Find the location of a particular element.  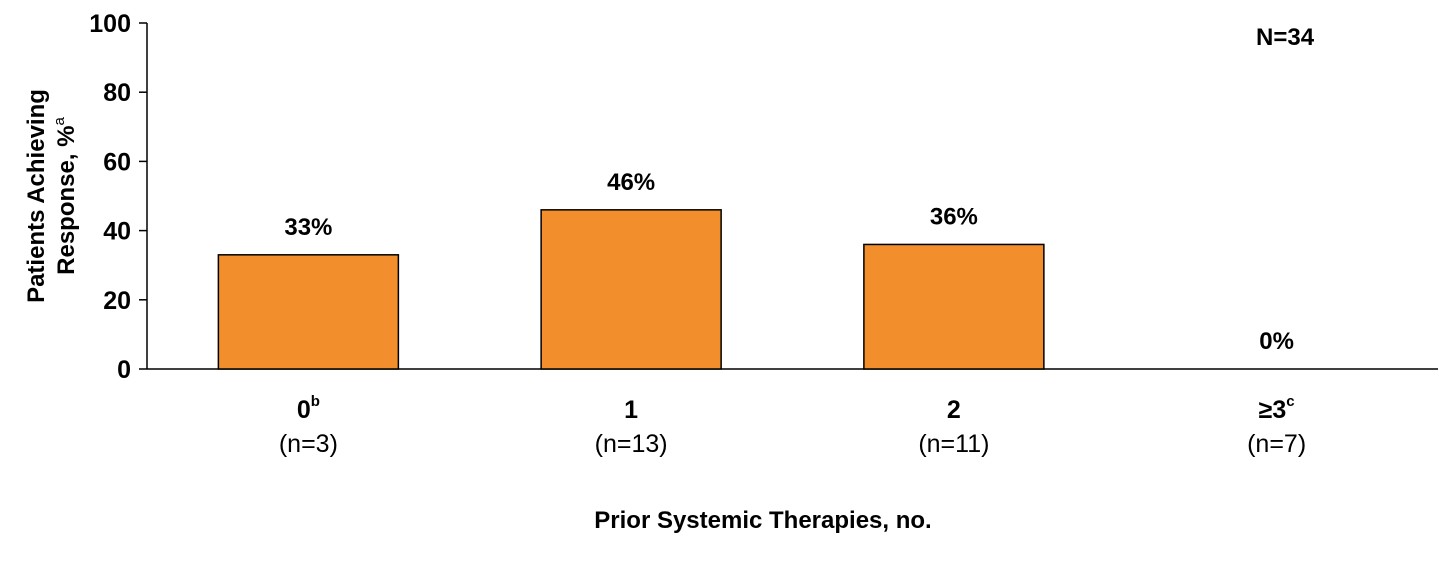

category-label: 2 is located at coordinates (954, 410).